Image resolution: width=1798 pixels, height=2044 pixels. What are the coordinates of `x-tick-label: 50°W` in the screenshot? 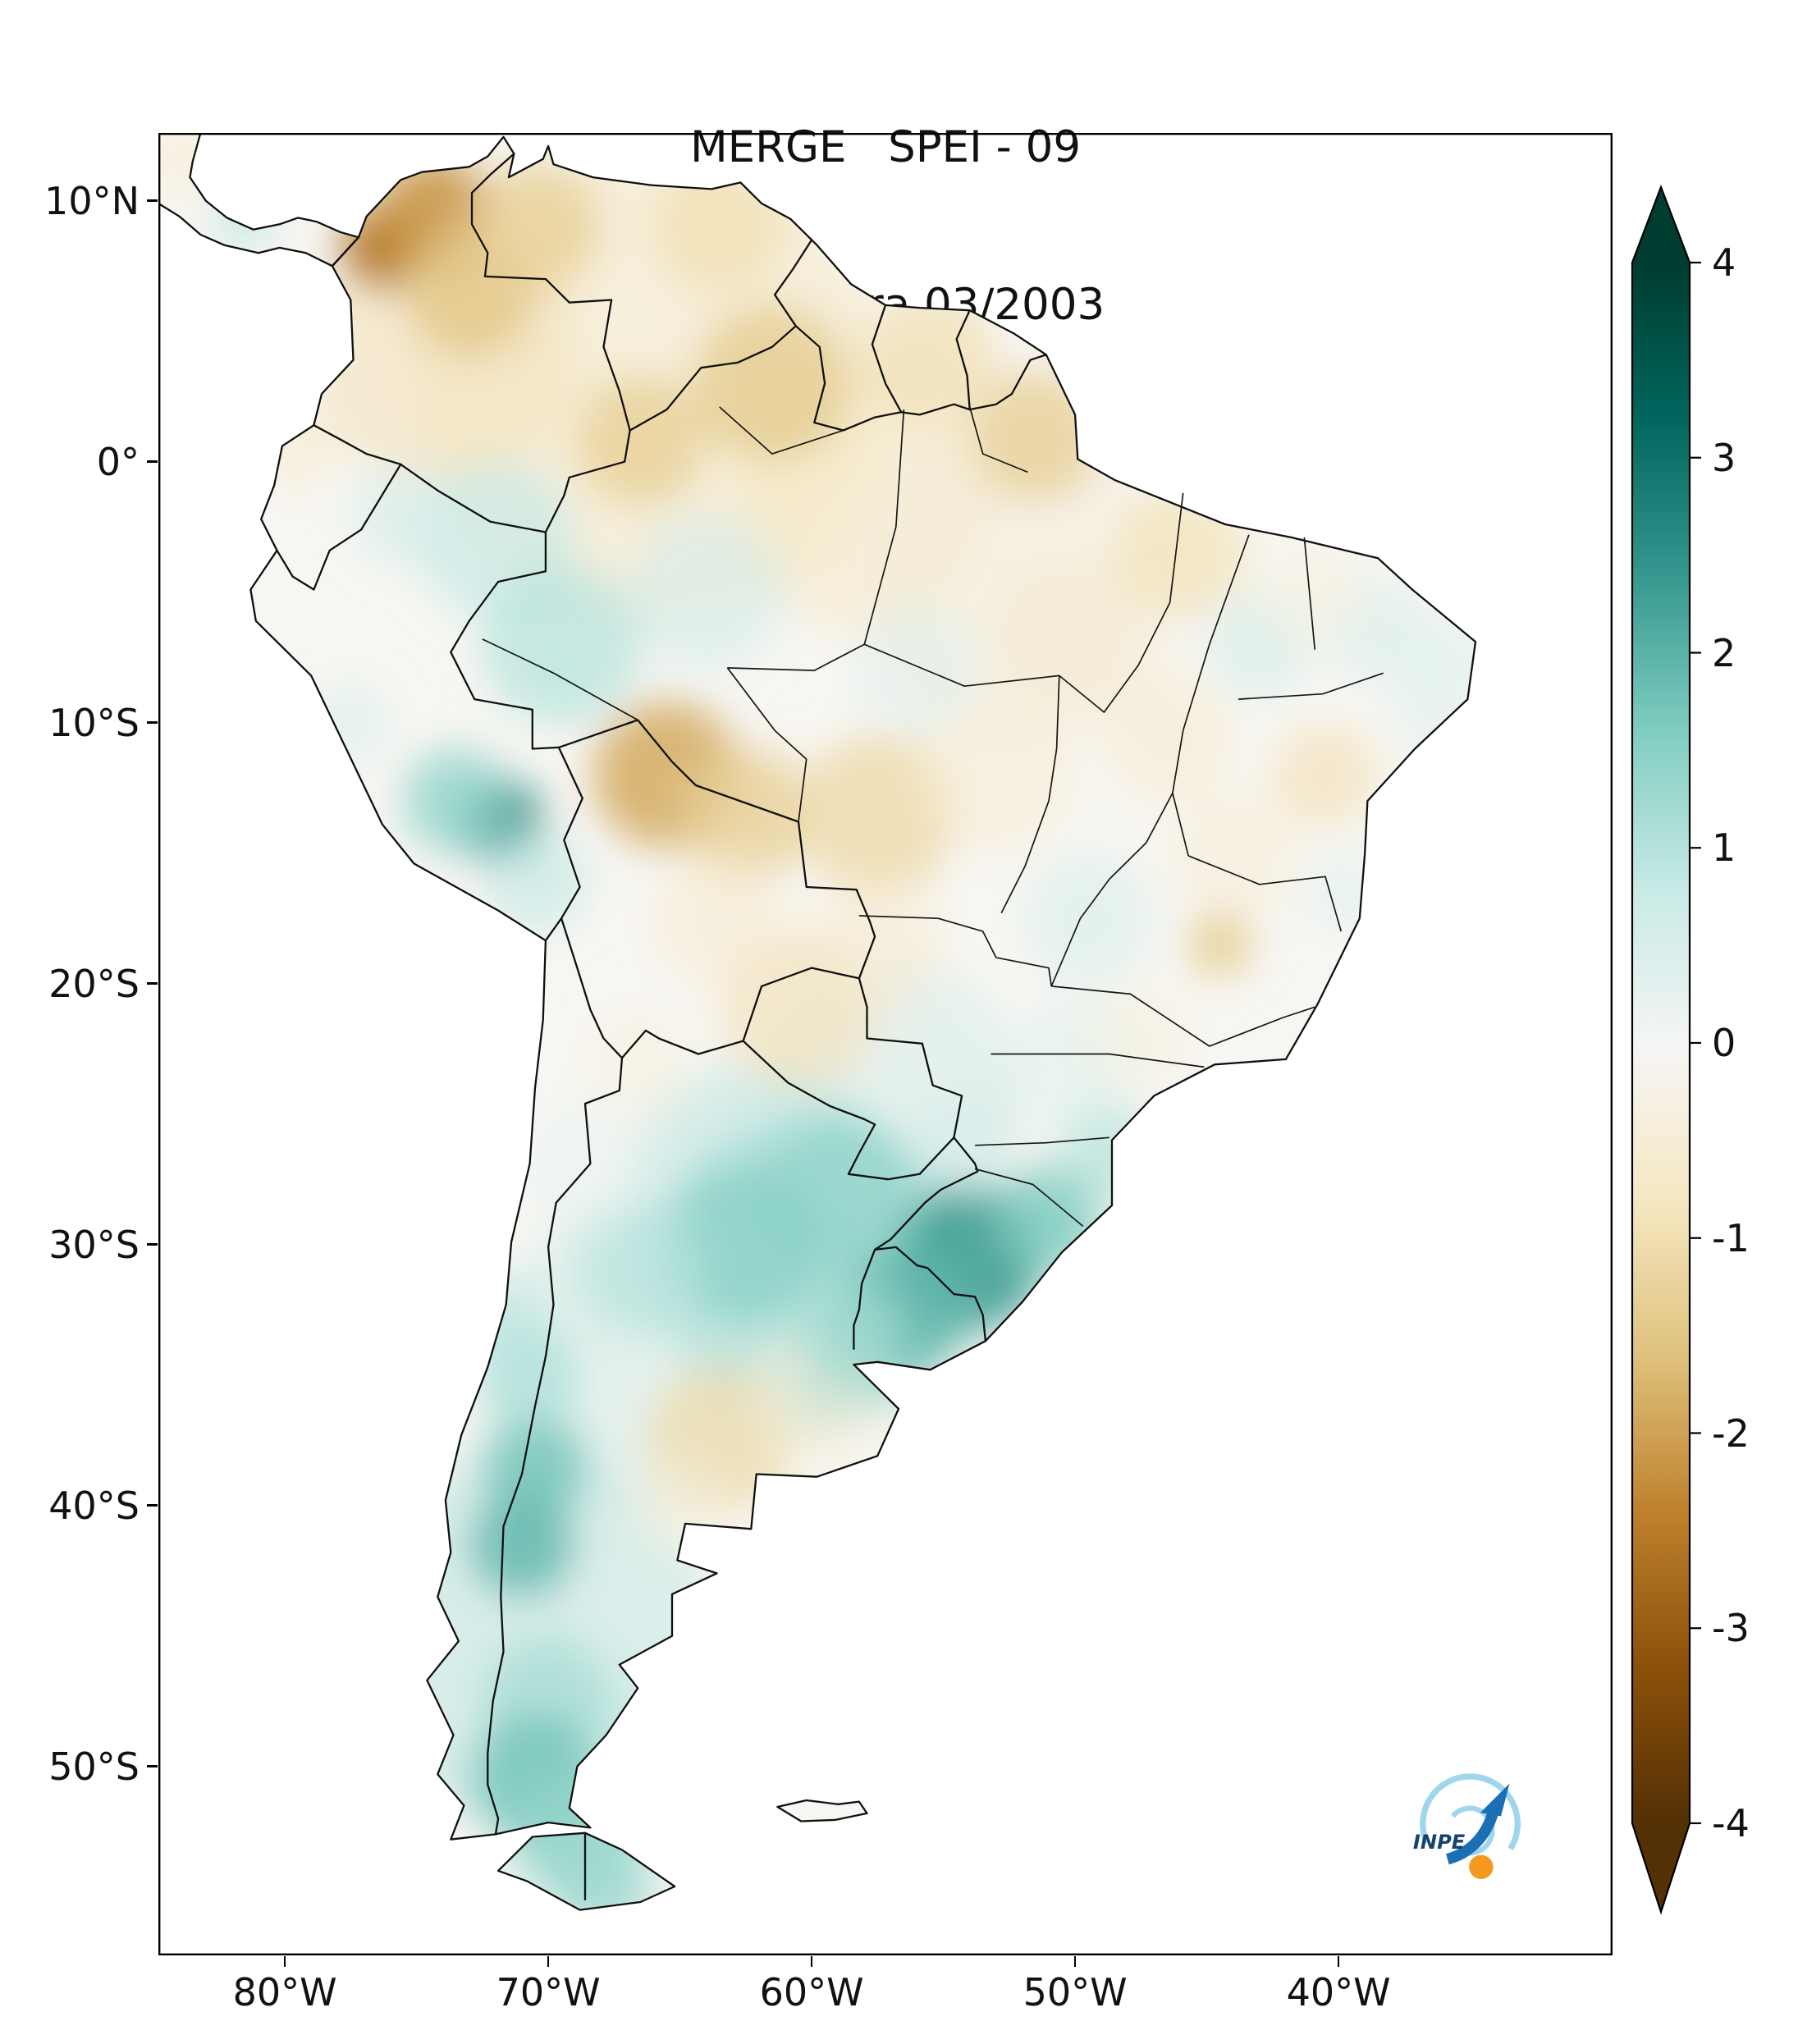 It's located at (1075, 1992).